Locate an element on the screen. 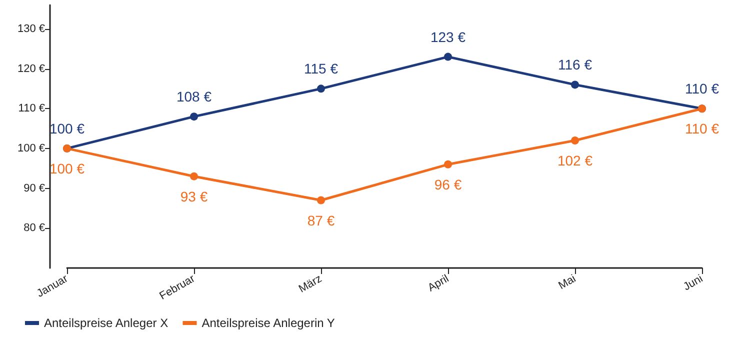 The width and height of the screenshot is (730, 346). x-tick-label: Mai is located at coordinates (567, 282).